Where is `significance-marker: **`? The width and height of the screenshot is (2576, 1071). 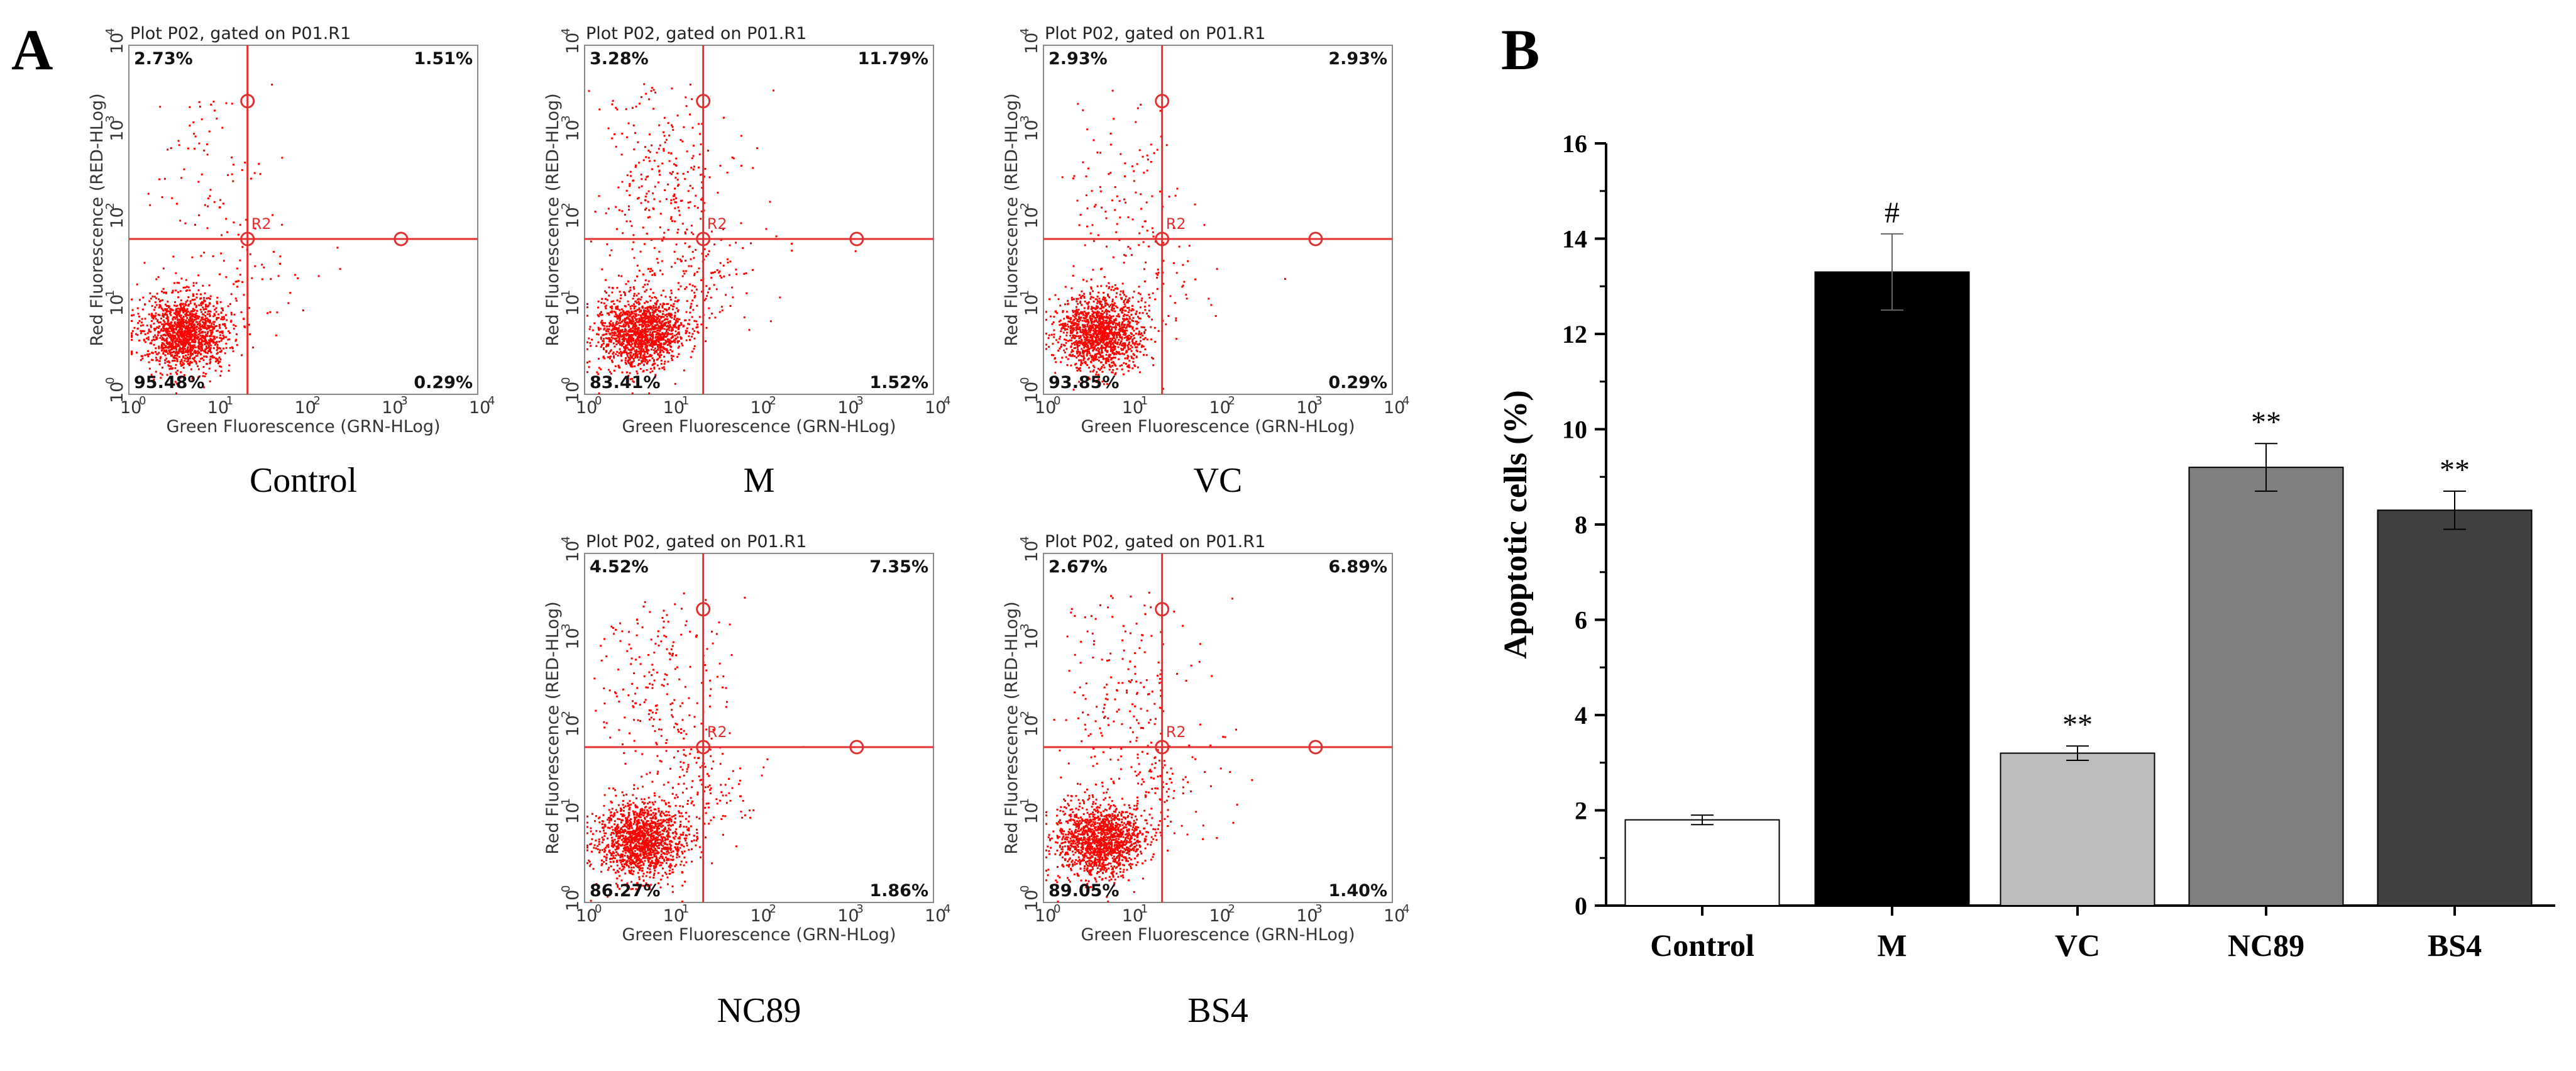 significance-marker: ** is located at coordinates (2077, 724).